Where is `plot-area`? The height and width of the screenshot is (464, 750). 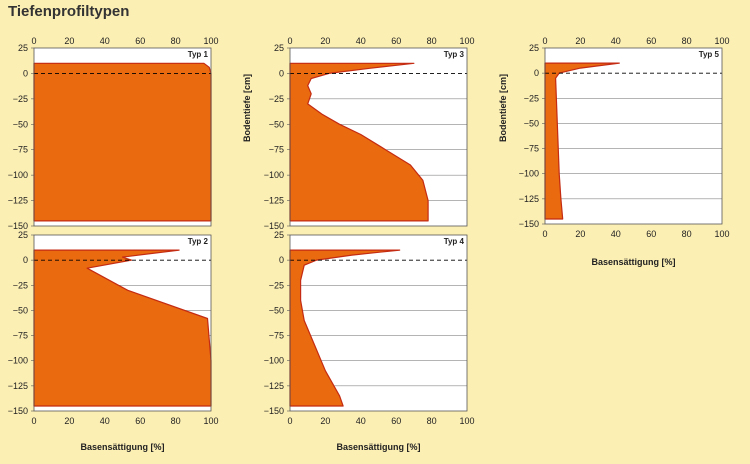
plot-area is located at coordinates (633, 136).